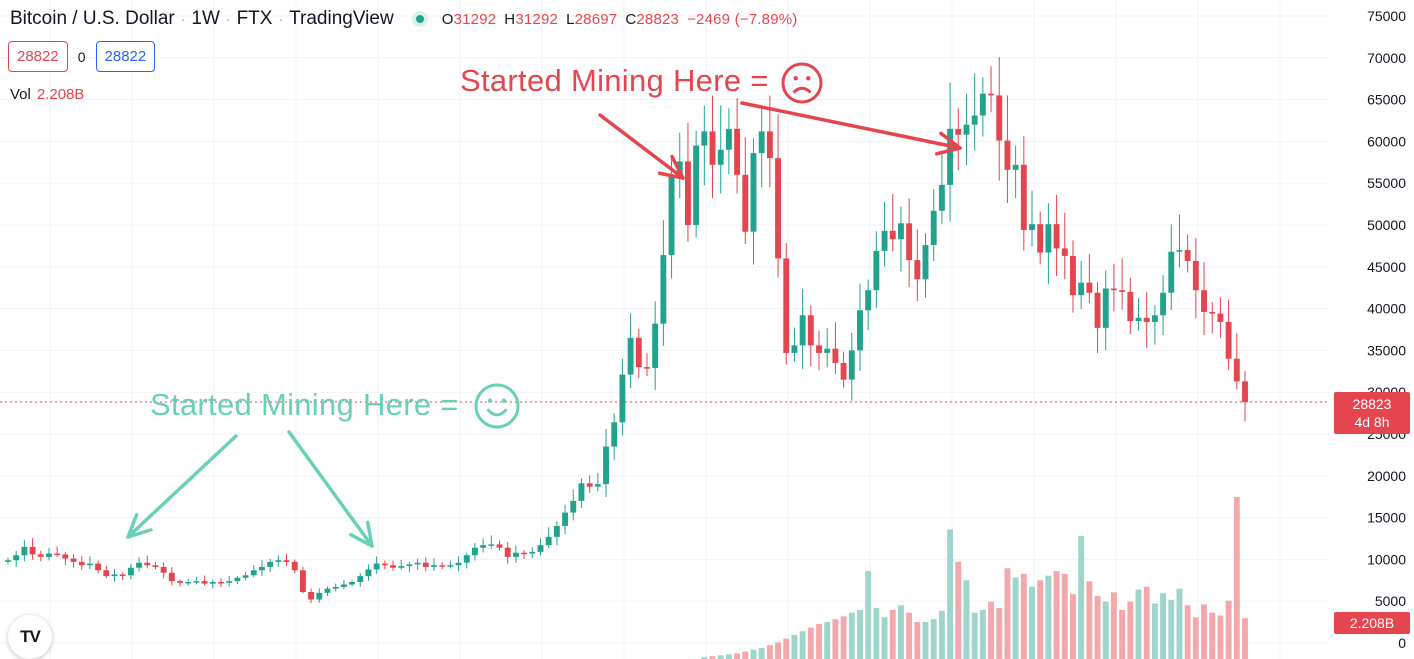 The image size is (1414, 659). I want to click on data-source: TradingView, so click(341, 18).